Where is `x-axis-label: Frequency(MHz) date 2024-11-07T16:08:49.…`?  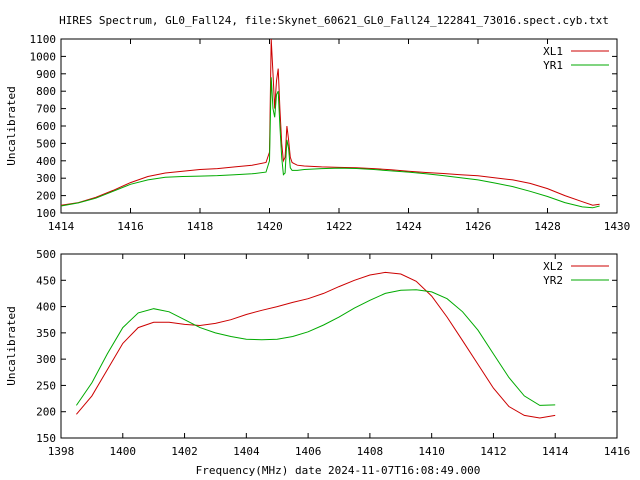 x-axis-label: Frequency(MHz) date 2024-11-07T16:08:49.… is located at coordinates (338, 470).